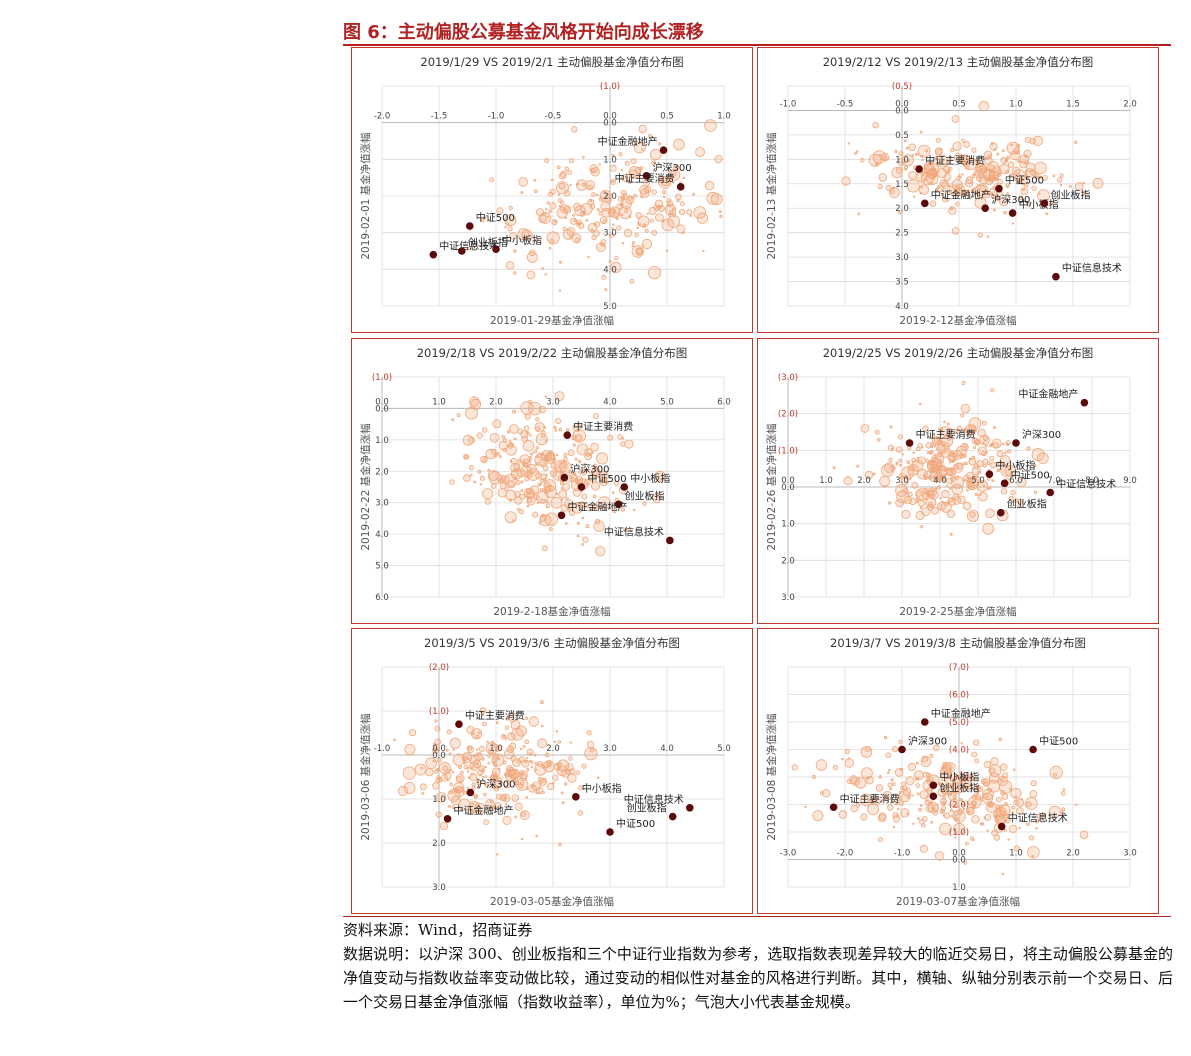 The image size is (1191, 1056). Describe the element at coordinates (610, 160) in the screenshot. I see `y-tick-label: 1.0` at that location.